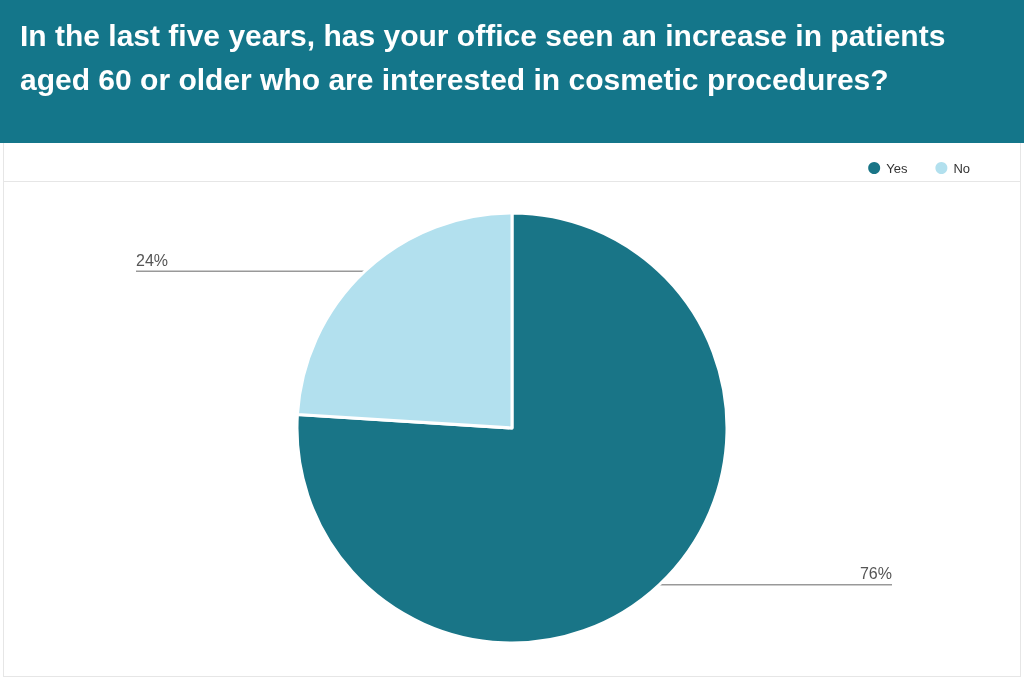  I want to click on legend-label: No, so click(962, 168).